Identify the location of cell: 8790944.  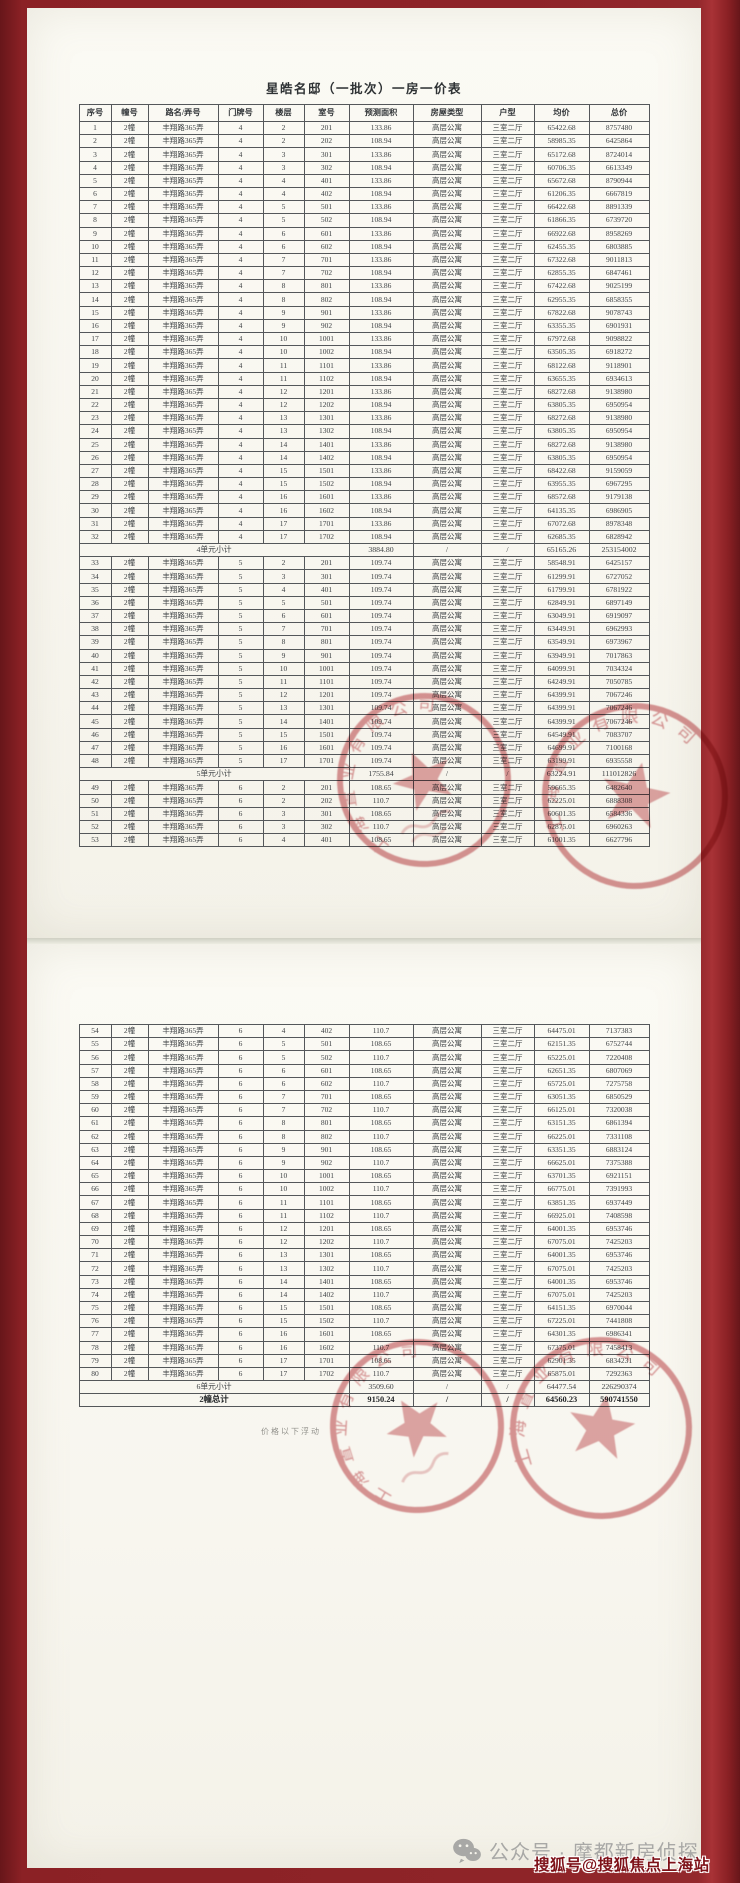
(619, 180).